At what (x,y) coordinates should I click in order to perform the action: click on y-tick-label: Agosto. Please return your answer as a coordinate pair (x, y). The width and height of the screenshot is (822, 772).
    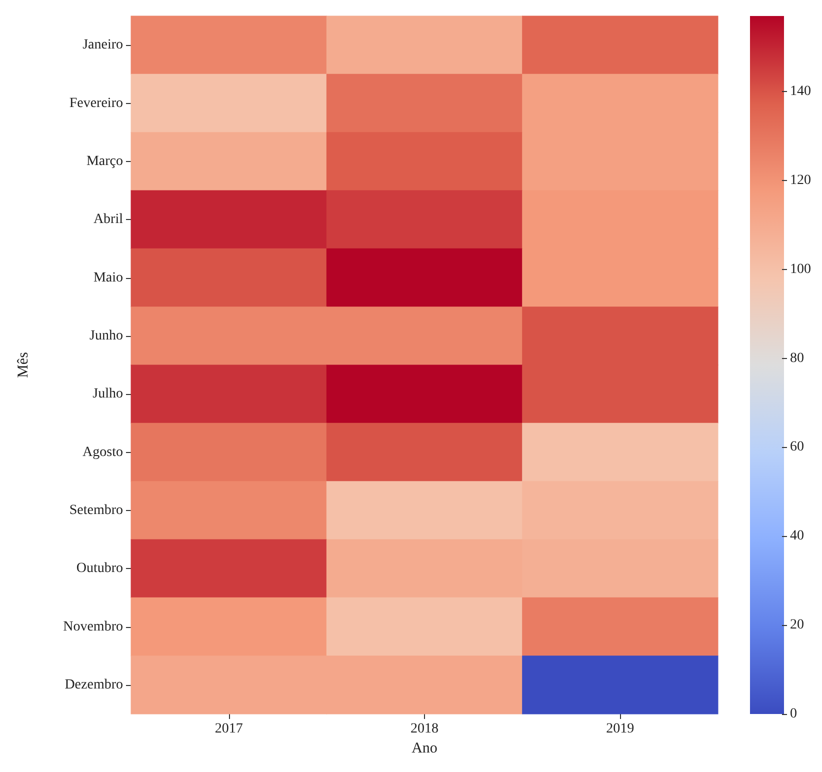
    Looking at the image, I should click on (102, 452).